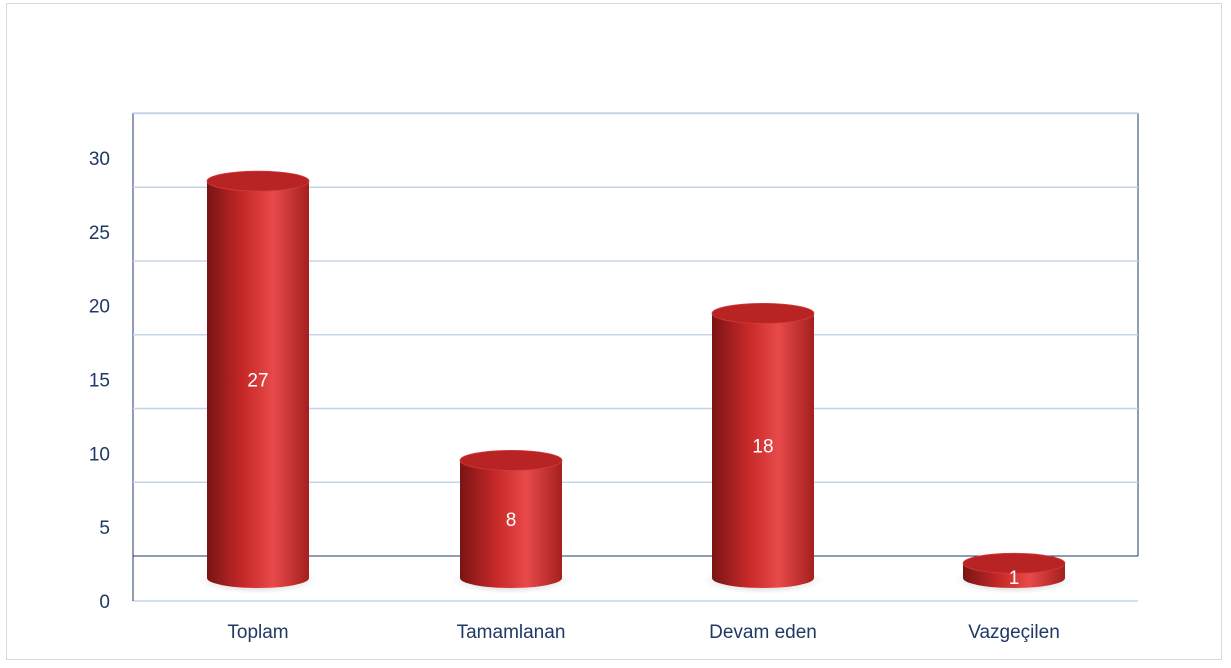 The image size is (1231, 668). I want to click on x-axis-categories: Toplam Tamamlanan Devam eden Vazgeçilen, so click(643, 632).